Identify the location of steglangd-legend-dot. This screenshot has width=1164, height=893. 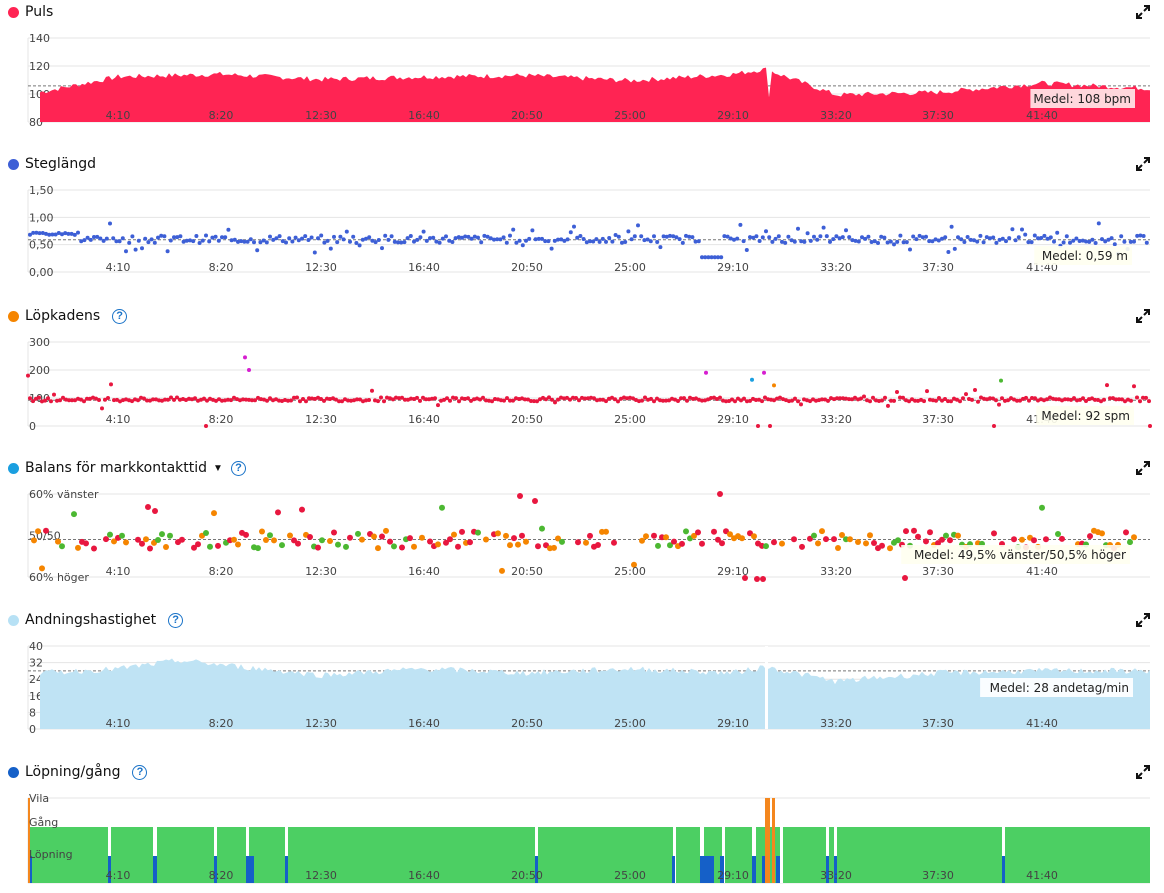
(13, 164).